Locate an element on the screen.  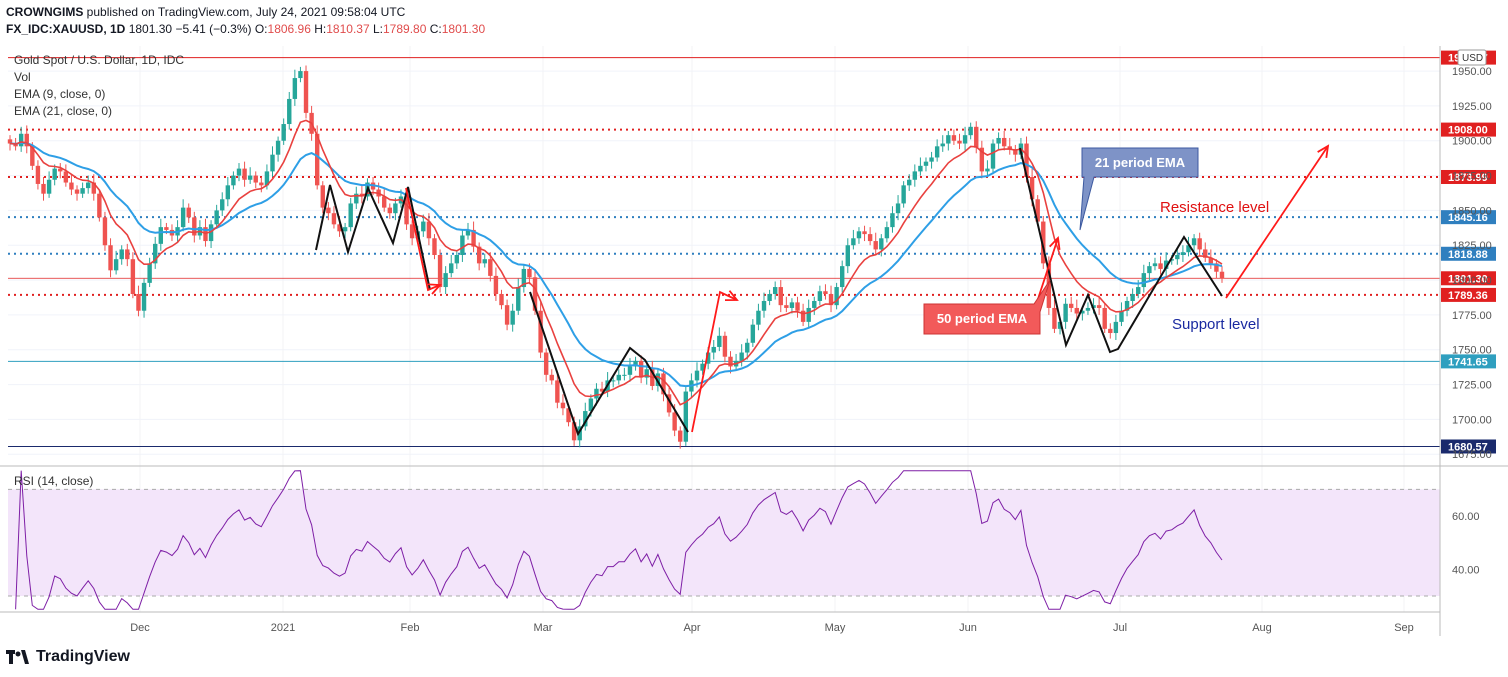
level-label: 1845.16 is located at coordinates (1468, 218).